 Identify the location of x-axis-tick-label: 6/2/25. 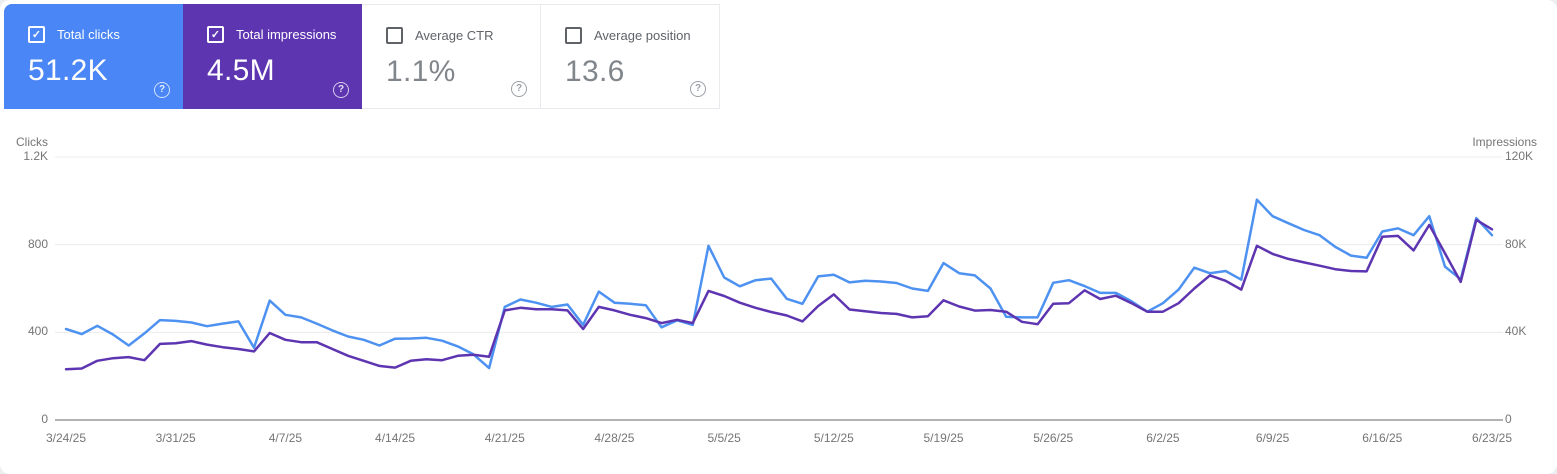
(1163, 438).